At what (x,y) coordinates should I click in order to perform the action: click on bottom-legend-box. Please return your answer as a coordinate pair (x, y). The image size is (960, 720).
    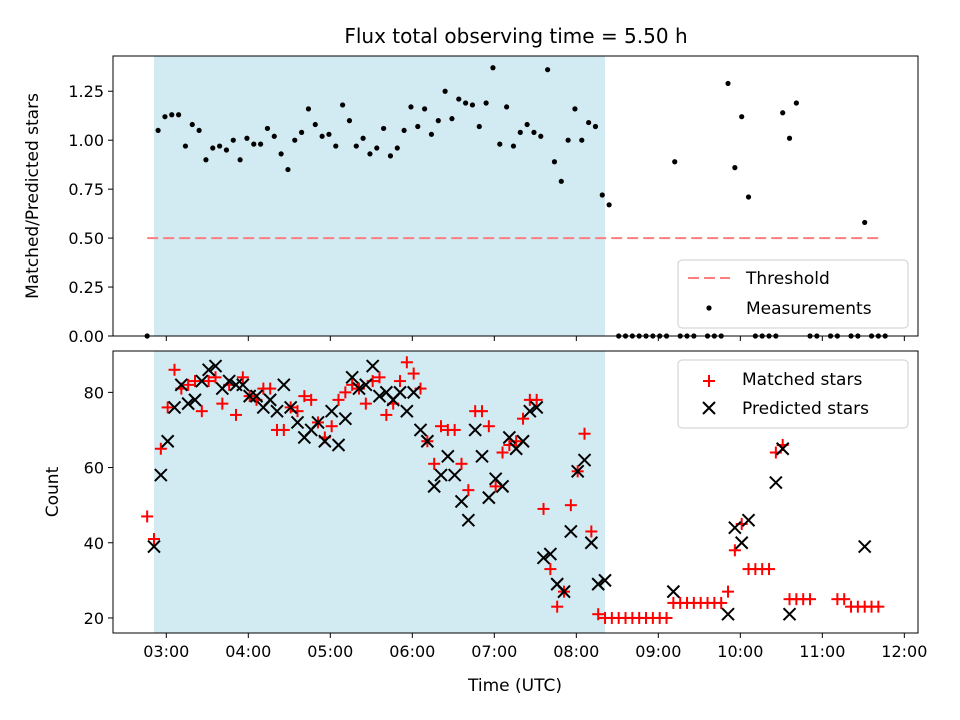
    Looking at the image, I should click on (793, 394).